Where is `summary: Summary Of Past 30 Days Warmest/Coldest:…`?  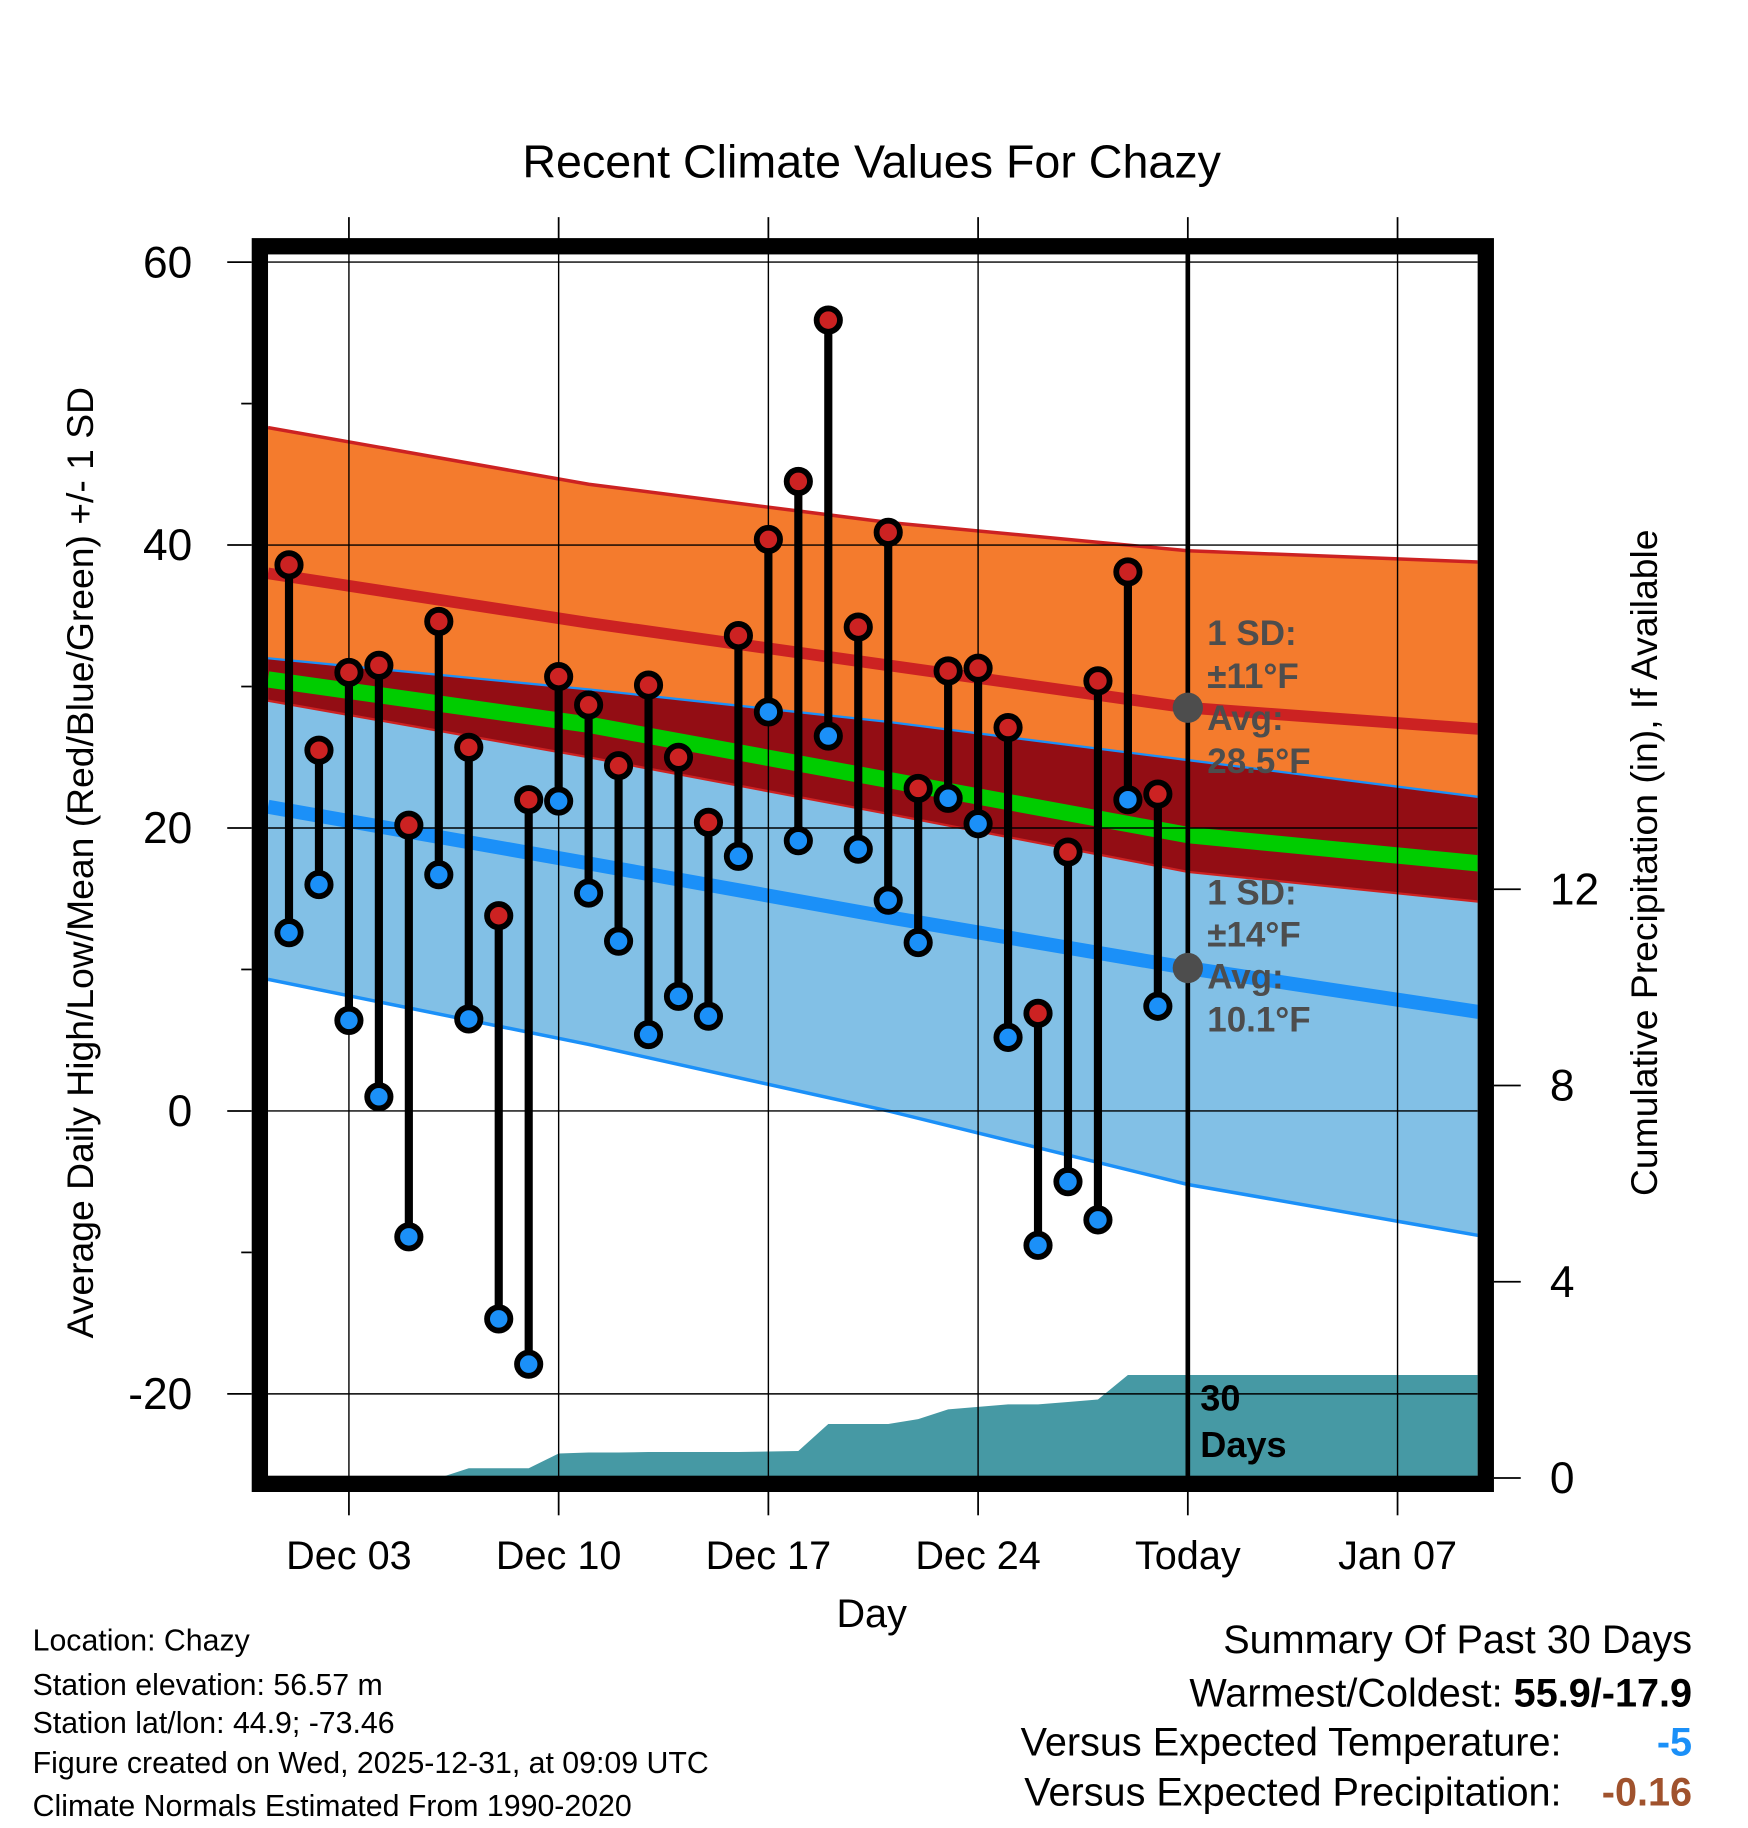 summary: Summary Of Past 30 Days Warmest/Coldest:… is located at coordinates (1356, 1716).